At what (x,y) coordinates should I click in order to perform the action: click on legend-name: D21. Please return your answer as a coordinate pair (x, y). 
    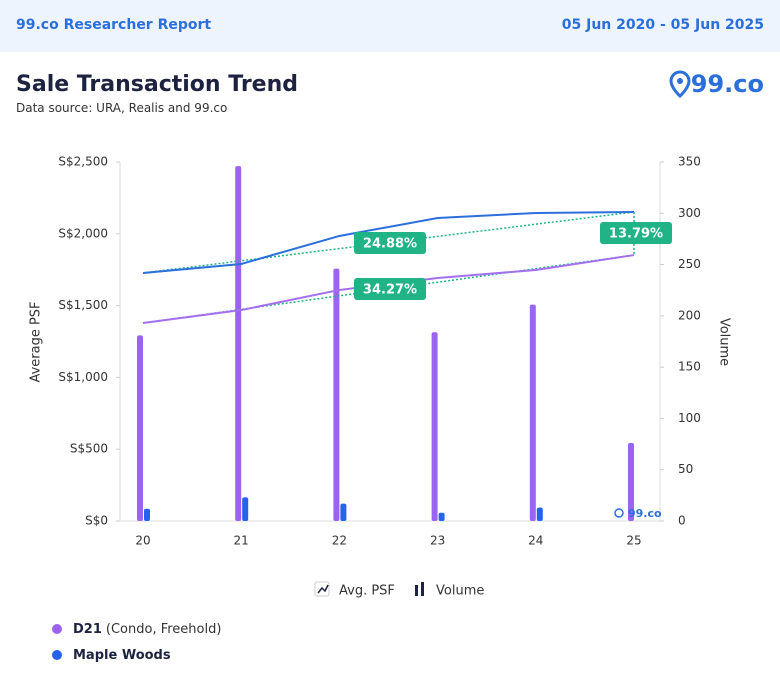
    Looking at the image, I should click on (87, 629).